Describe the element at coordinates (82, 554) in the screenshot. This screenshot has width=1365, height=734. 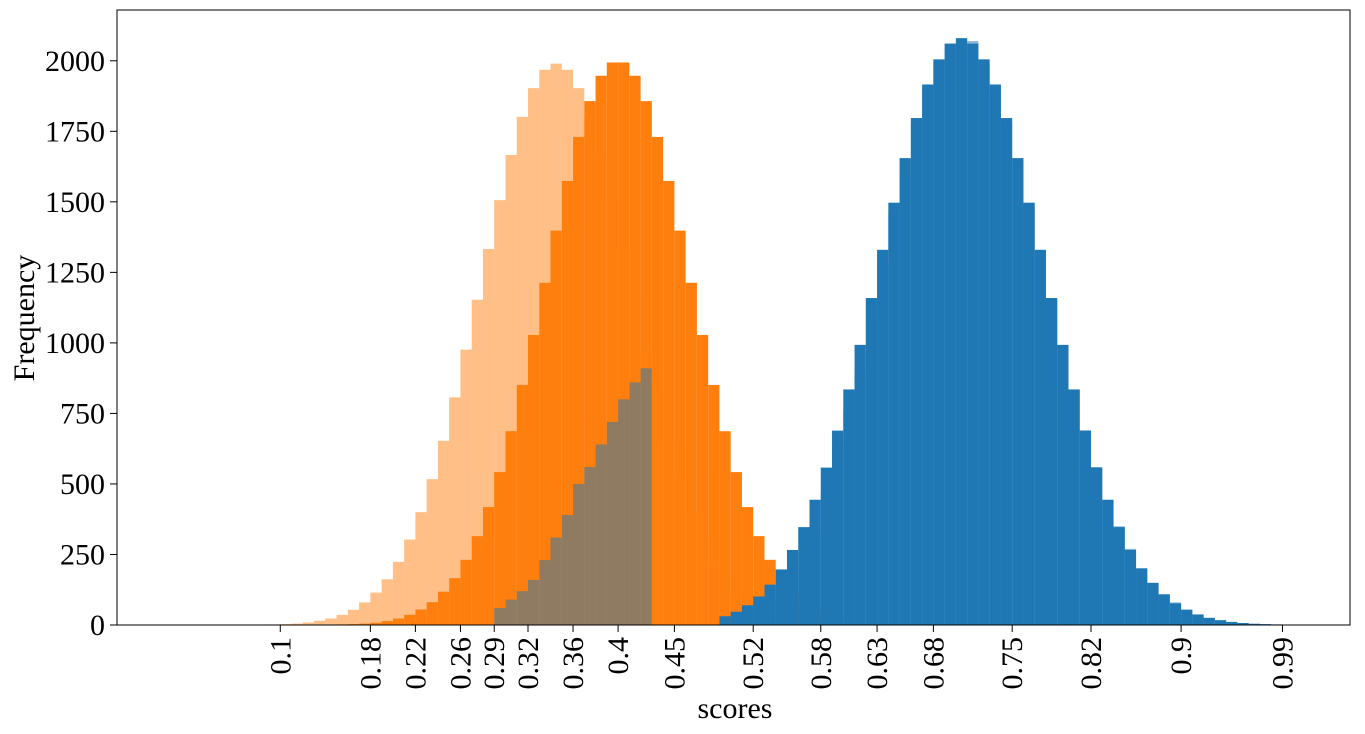
I see `y-tick-label: 250` at that location.